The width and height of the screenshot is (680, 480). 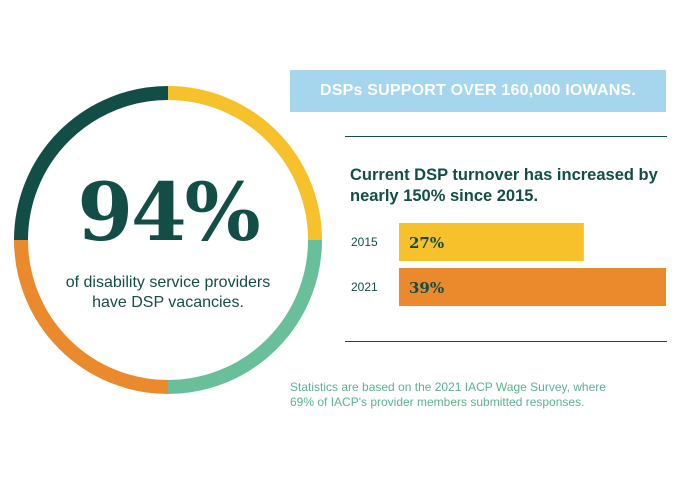 What do you see at coordinates (506, 341) in the screenshot?
I see `bottom-divider` at bounding box center [506, 341].